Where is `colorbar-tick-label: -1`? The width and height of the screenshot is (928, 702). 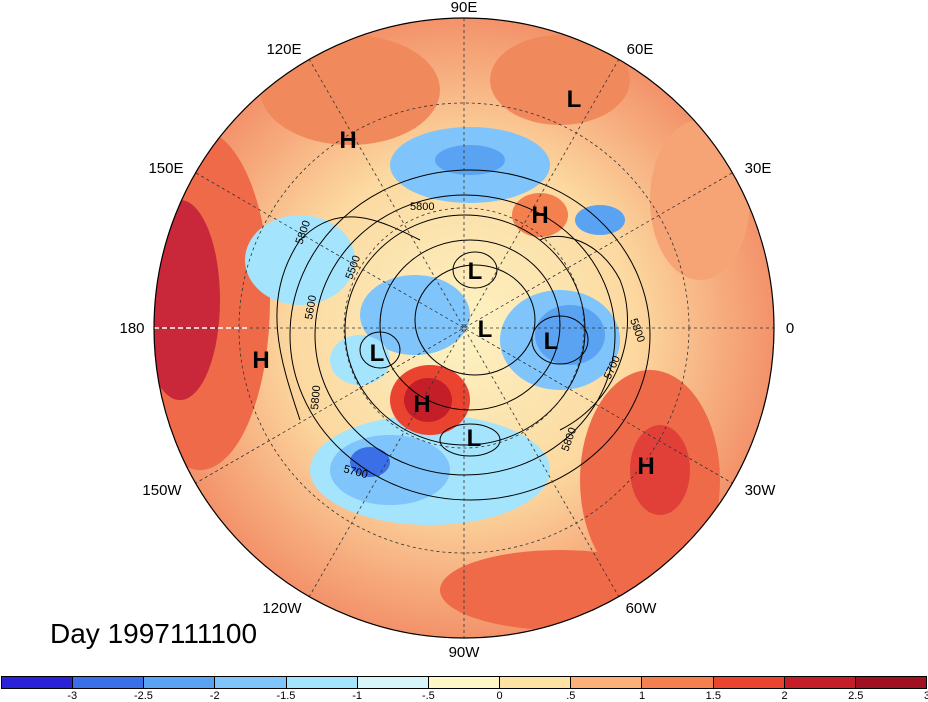
colorbar-tick-label: -1 is located at coordinates (357, 696).